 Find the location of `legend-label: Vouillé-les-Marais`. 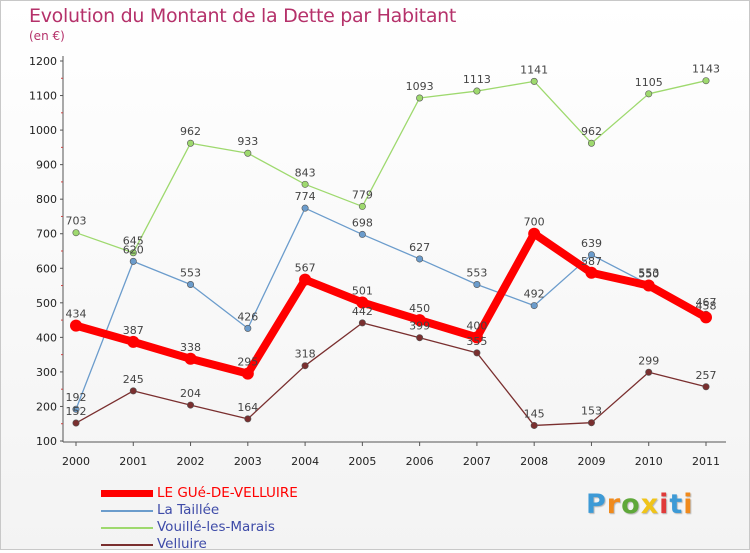

legend-label: Vouillé-les-Marais is located at coordinates (216, 527).